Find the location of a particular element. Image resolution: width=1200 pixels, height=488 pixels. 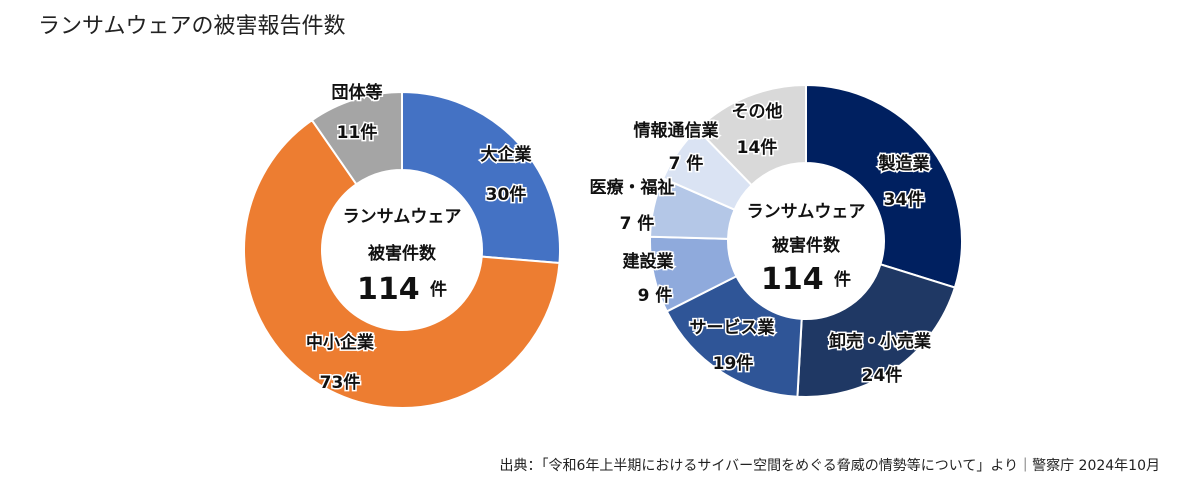

slice-value-label: 24件 is located at coordinates (882, 375).